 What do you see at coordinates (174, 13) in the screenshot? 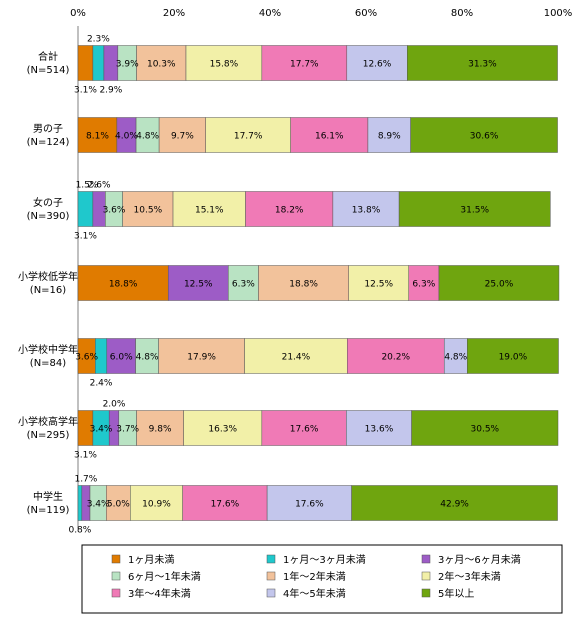
I see `x-tick-label: 20%` at bounding box center [174, 13].